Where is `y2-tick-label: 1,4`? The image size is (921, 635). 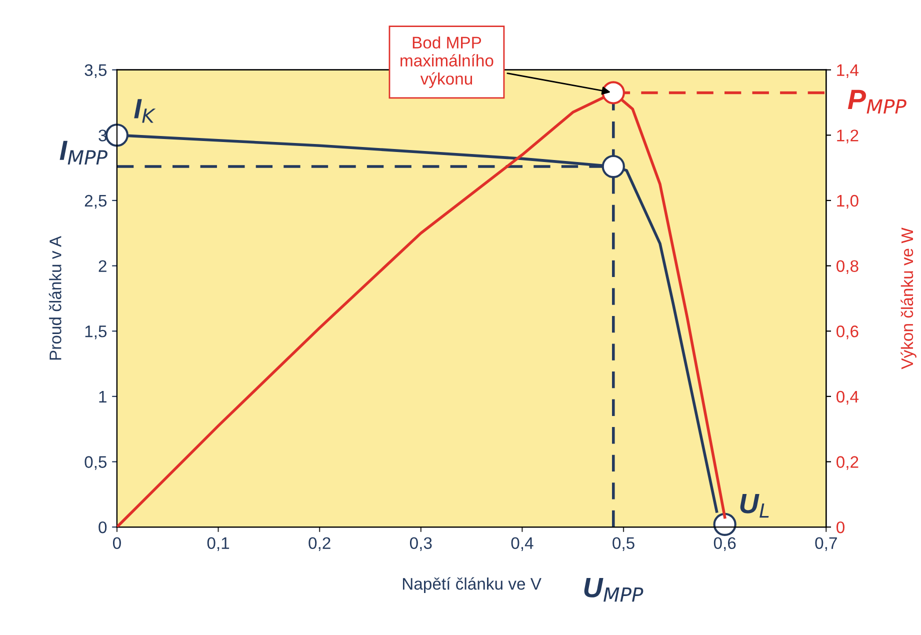 y2-tick-label: 1,4 is located at coordinates (848, 71).